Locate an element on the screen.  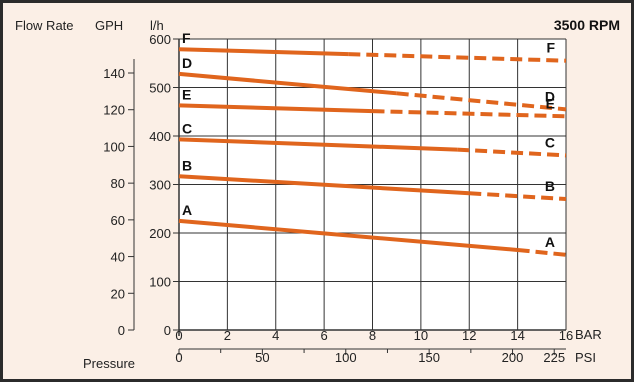
series-line-E-dashed is located at coordinates (469, 114).